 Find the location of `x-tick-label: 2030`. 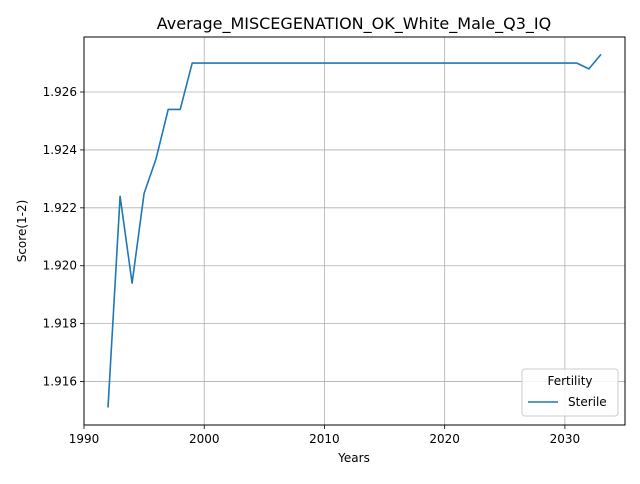

x-tick-label: 2030 is located at coordinates (565, 439).